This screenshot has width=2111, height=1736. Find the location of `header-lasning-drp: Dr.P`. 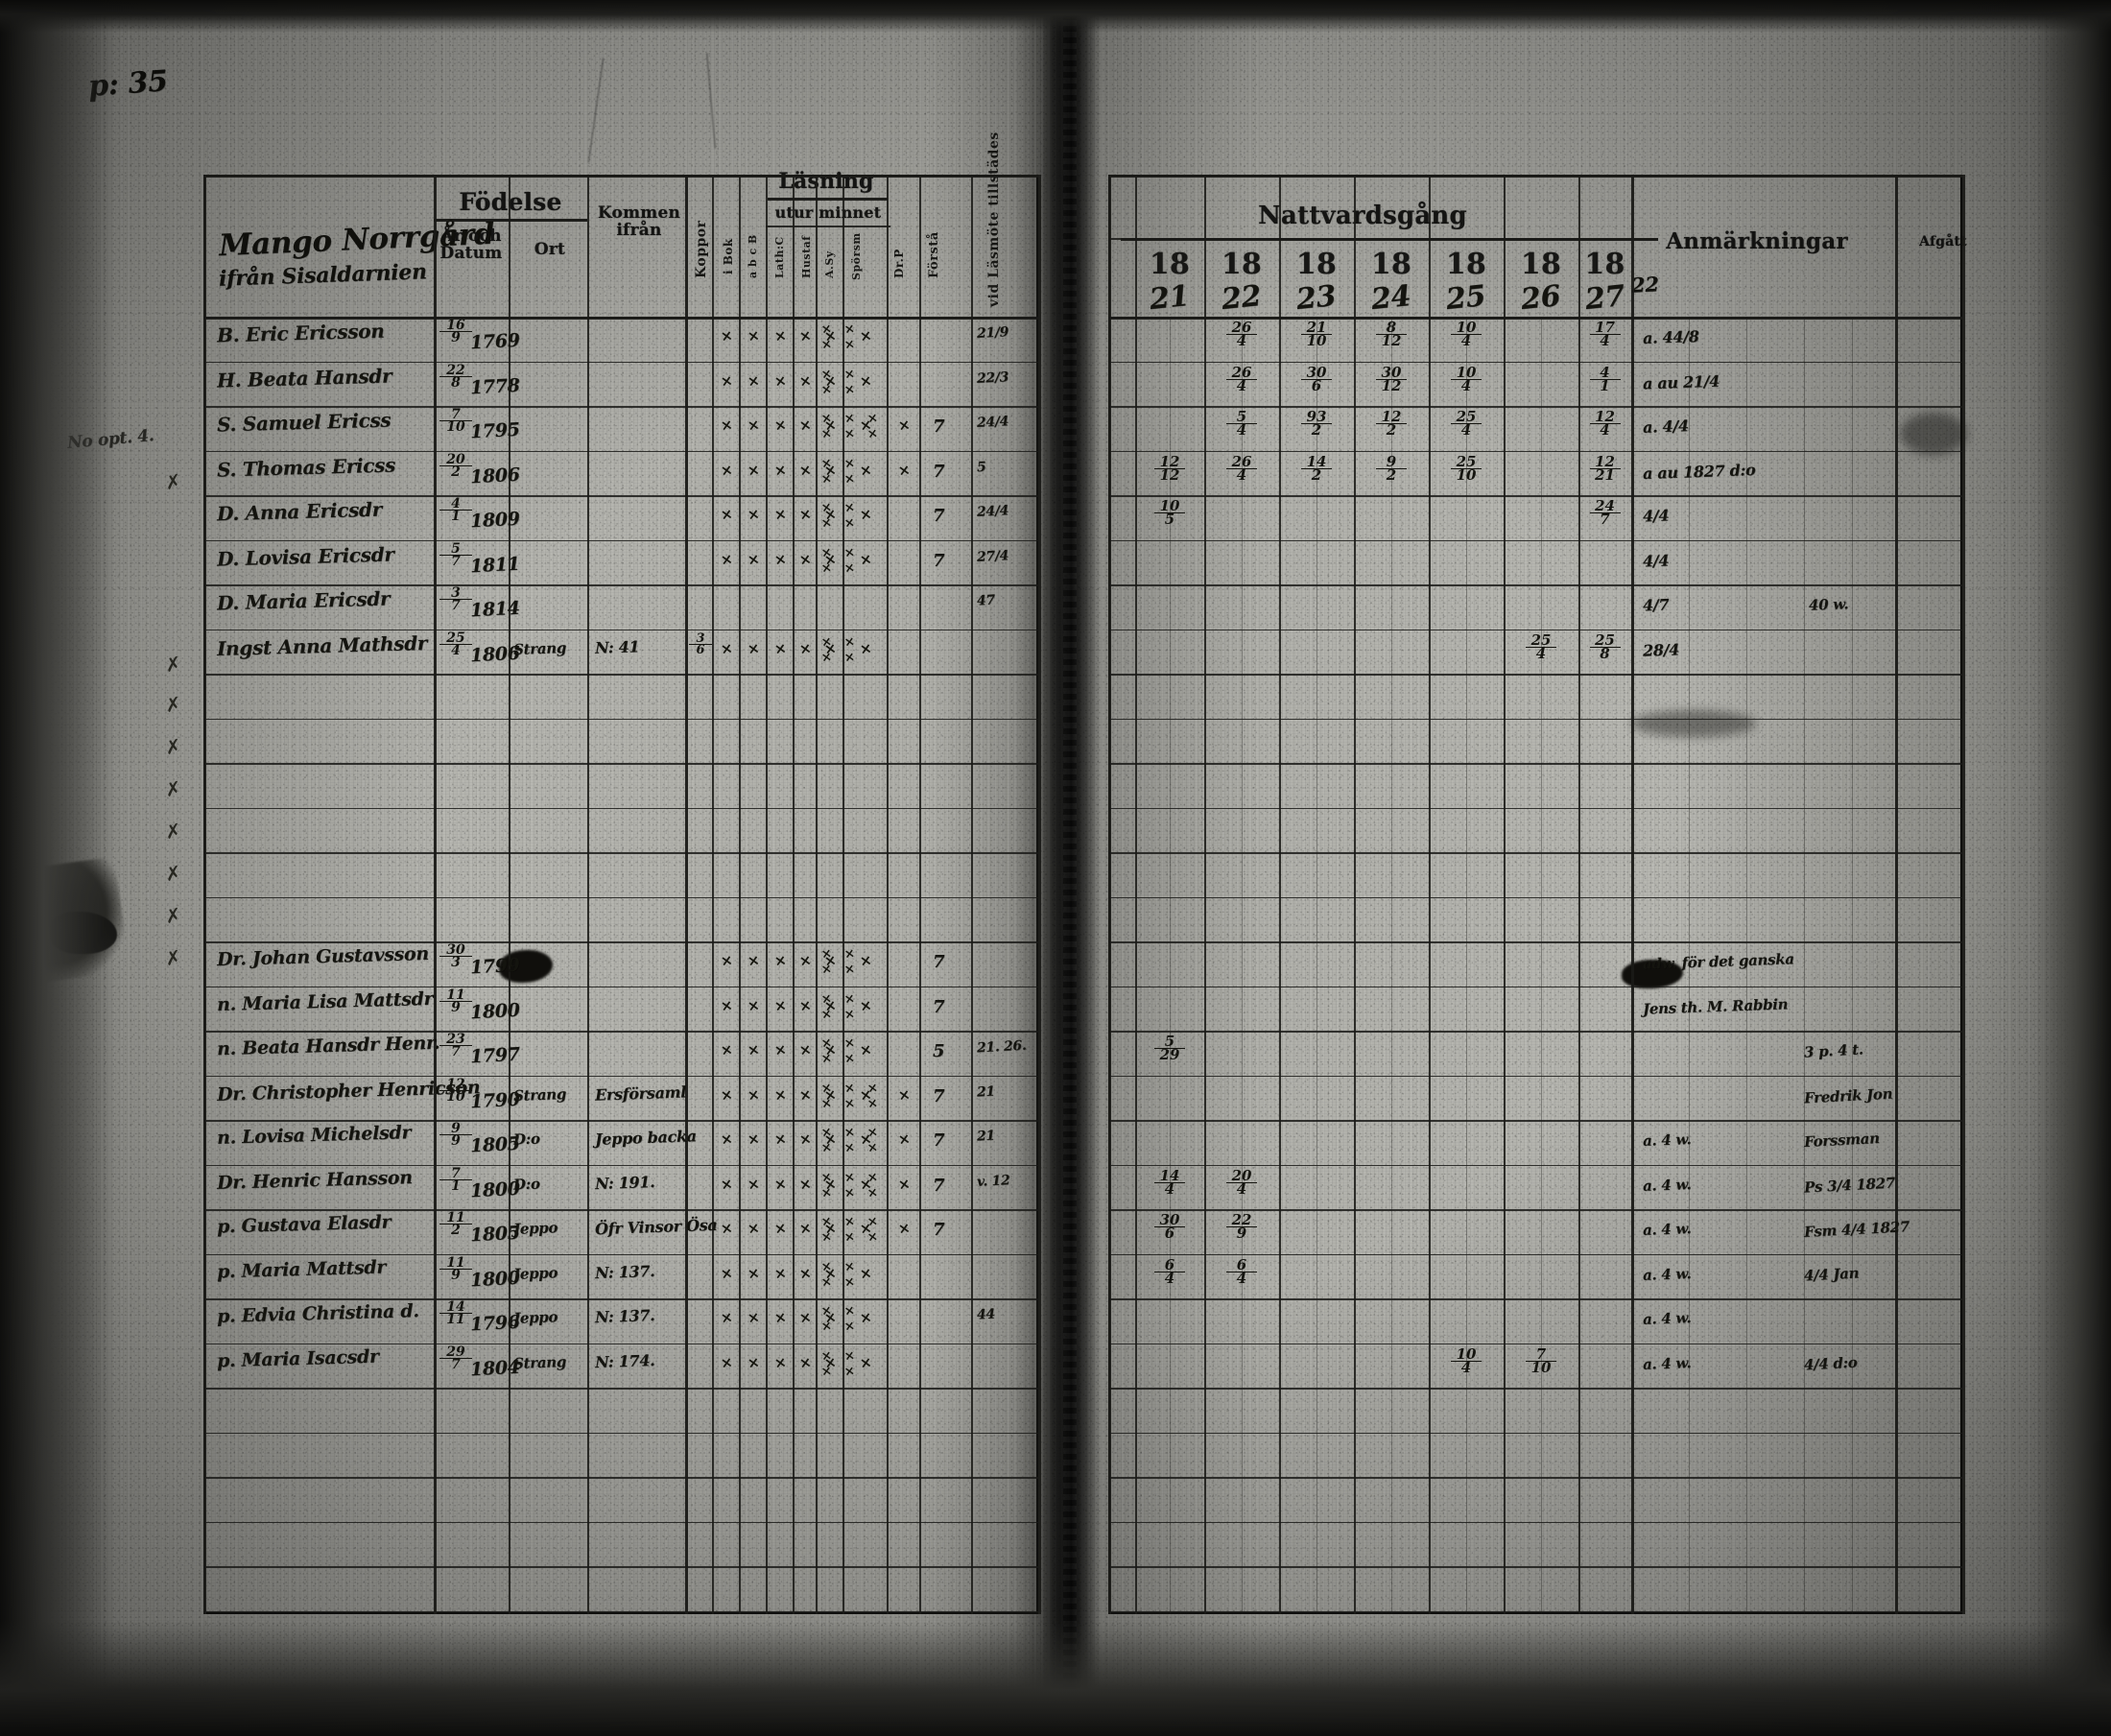

header-lasning-drp: Dr.P is located at coordinates (899, 263).